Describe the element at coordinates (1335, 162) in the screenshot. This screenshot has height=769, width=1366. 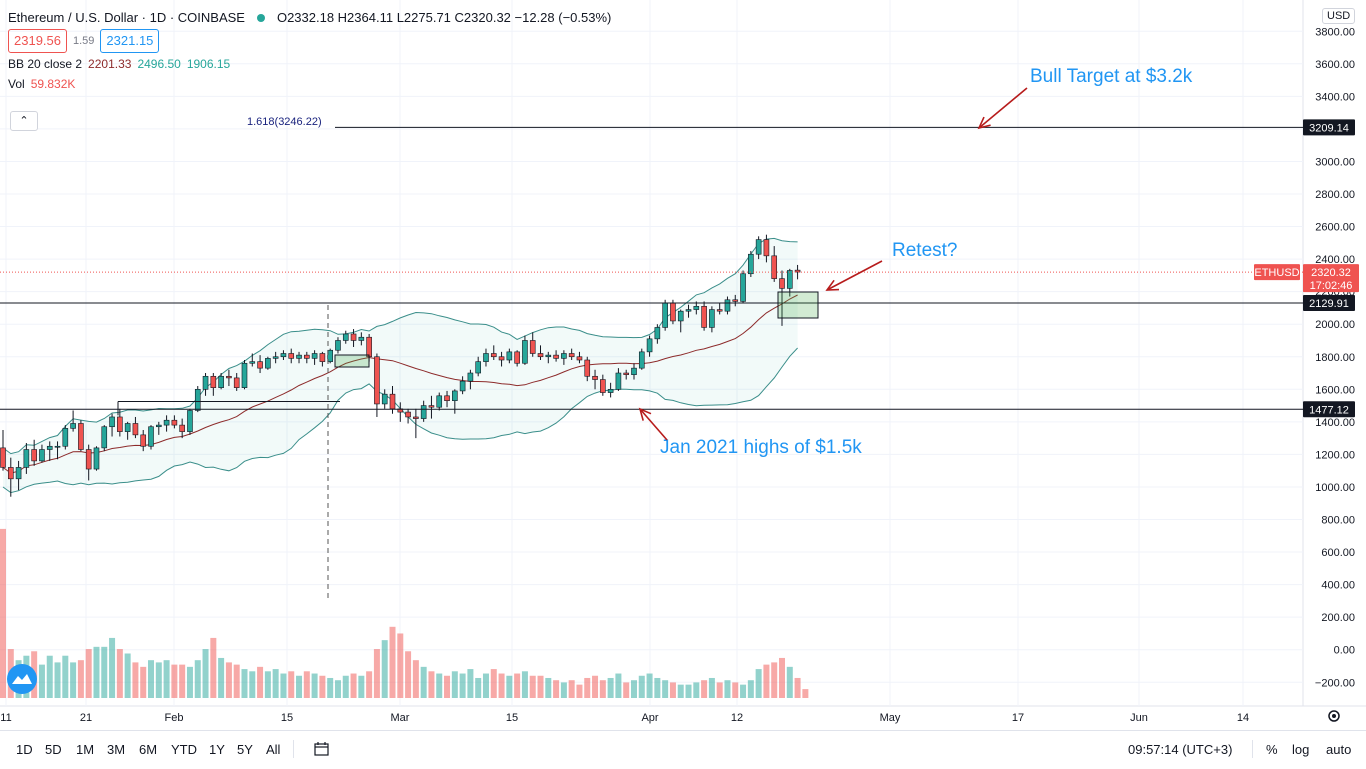
I see `y-tick-label: 3000.00` at that location.